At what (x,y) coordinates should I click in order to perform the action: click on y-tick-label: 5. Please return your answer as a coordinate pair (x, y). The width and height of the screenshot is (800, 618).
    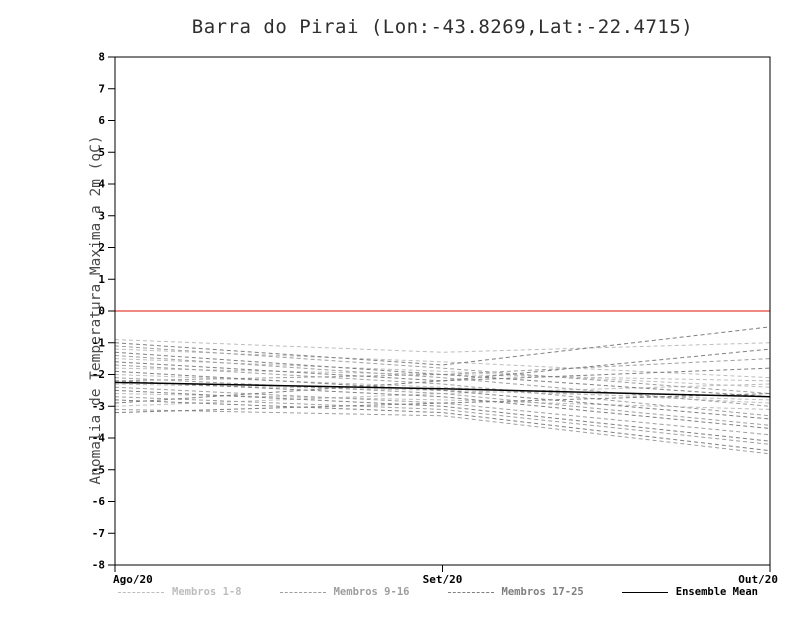
    Looking at the image, I should click on (101, 152).